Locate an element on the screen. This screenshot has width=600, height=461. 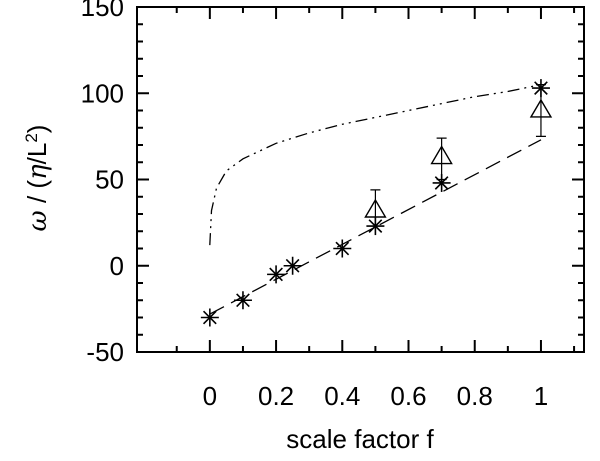
x-tick-label: 0.2 is located at coordinates (276, 396).